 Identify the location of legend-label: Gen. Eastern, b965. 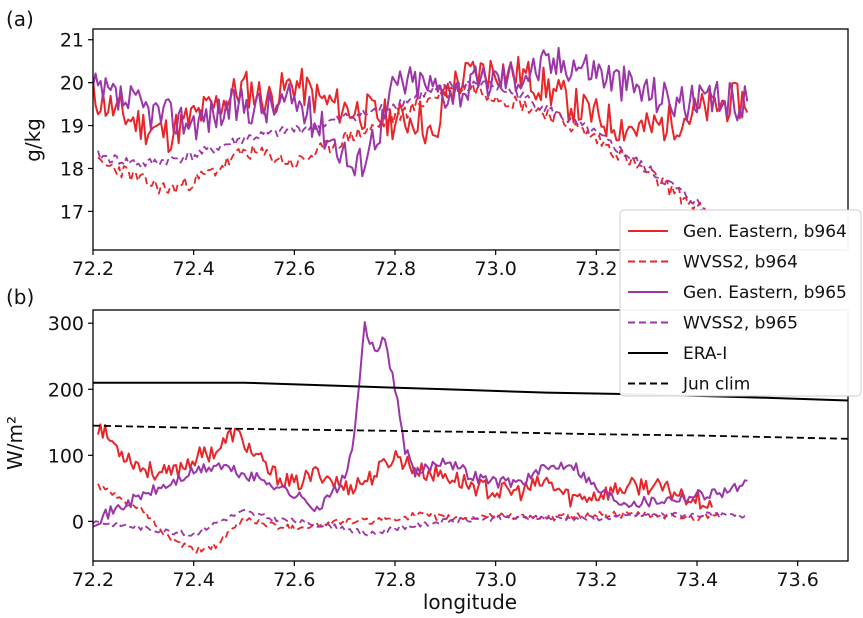
(765, 293).